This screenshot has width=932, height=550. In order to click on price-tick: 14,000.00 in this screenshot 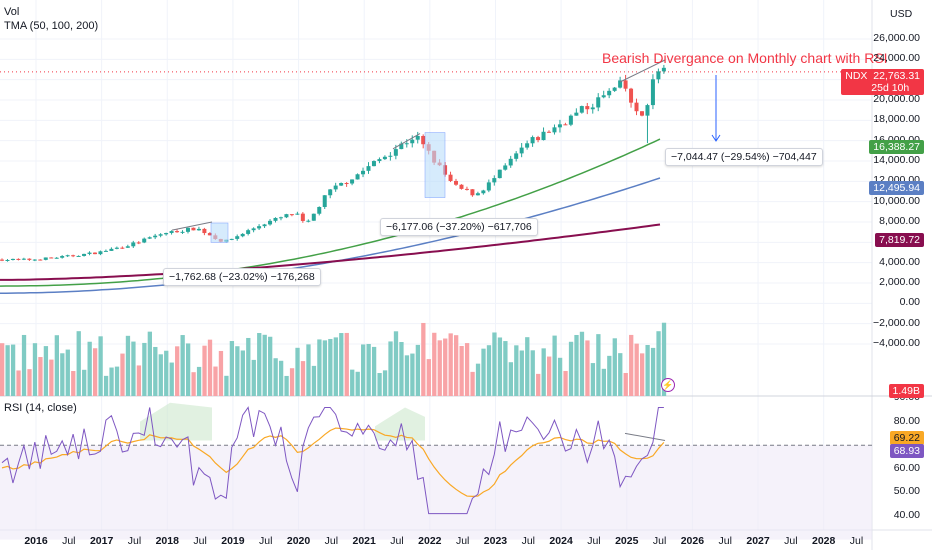, I will do `click(896, 160)`.